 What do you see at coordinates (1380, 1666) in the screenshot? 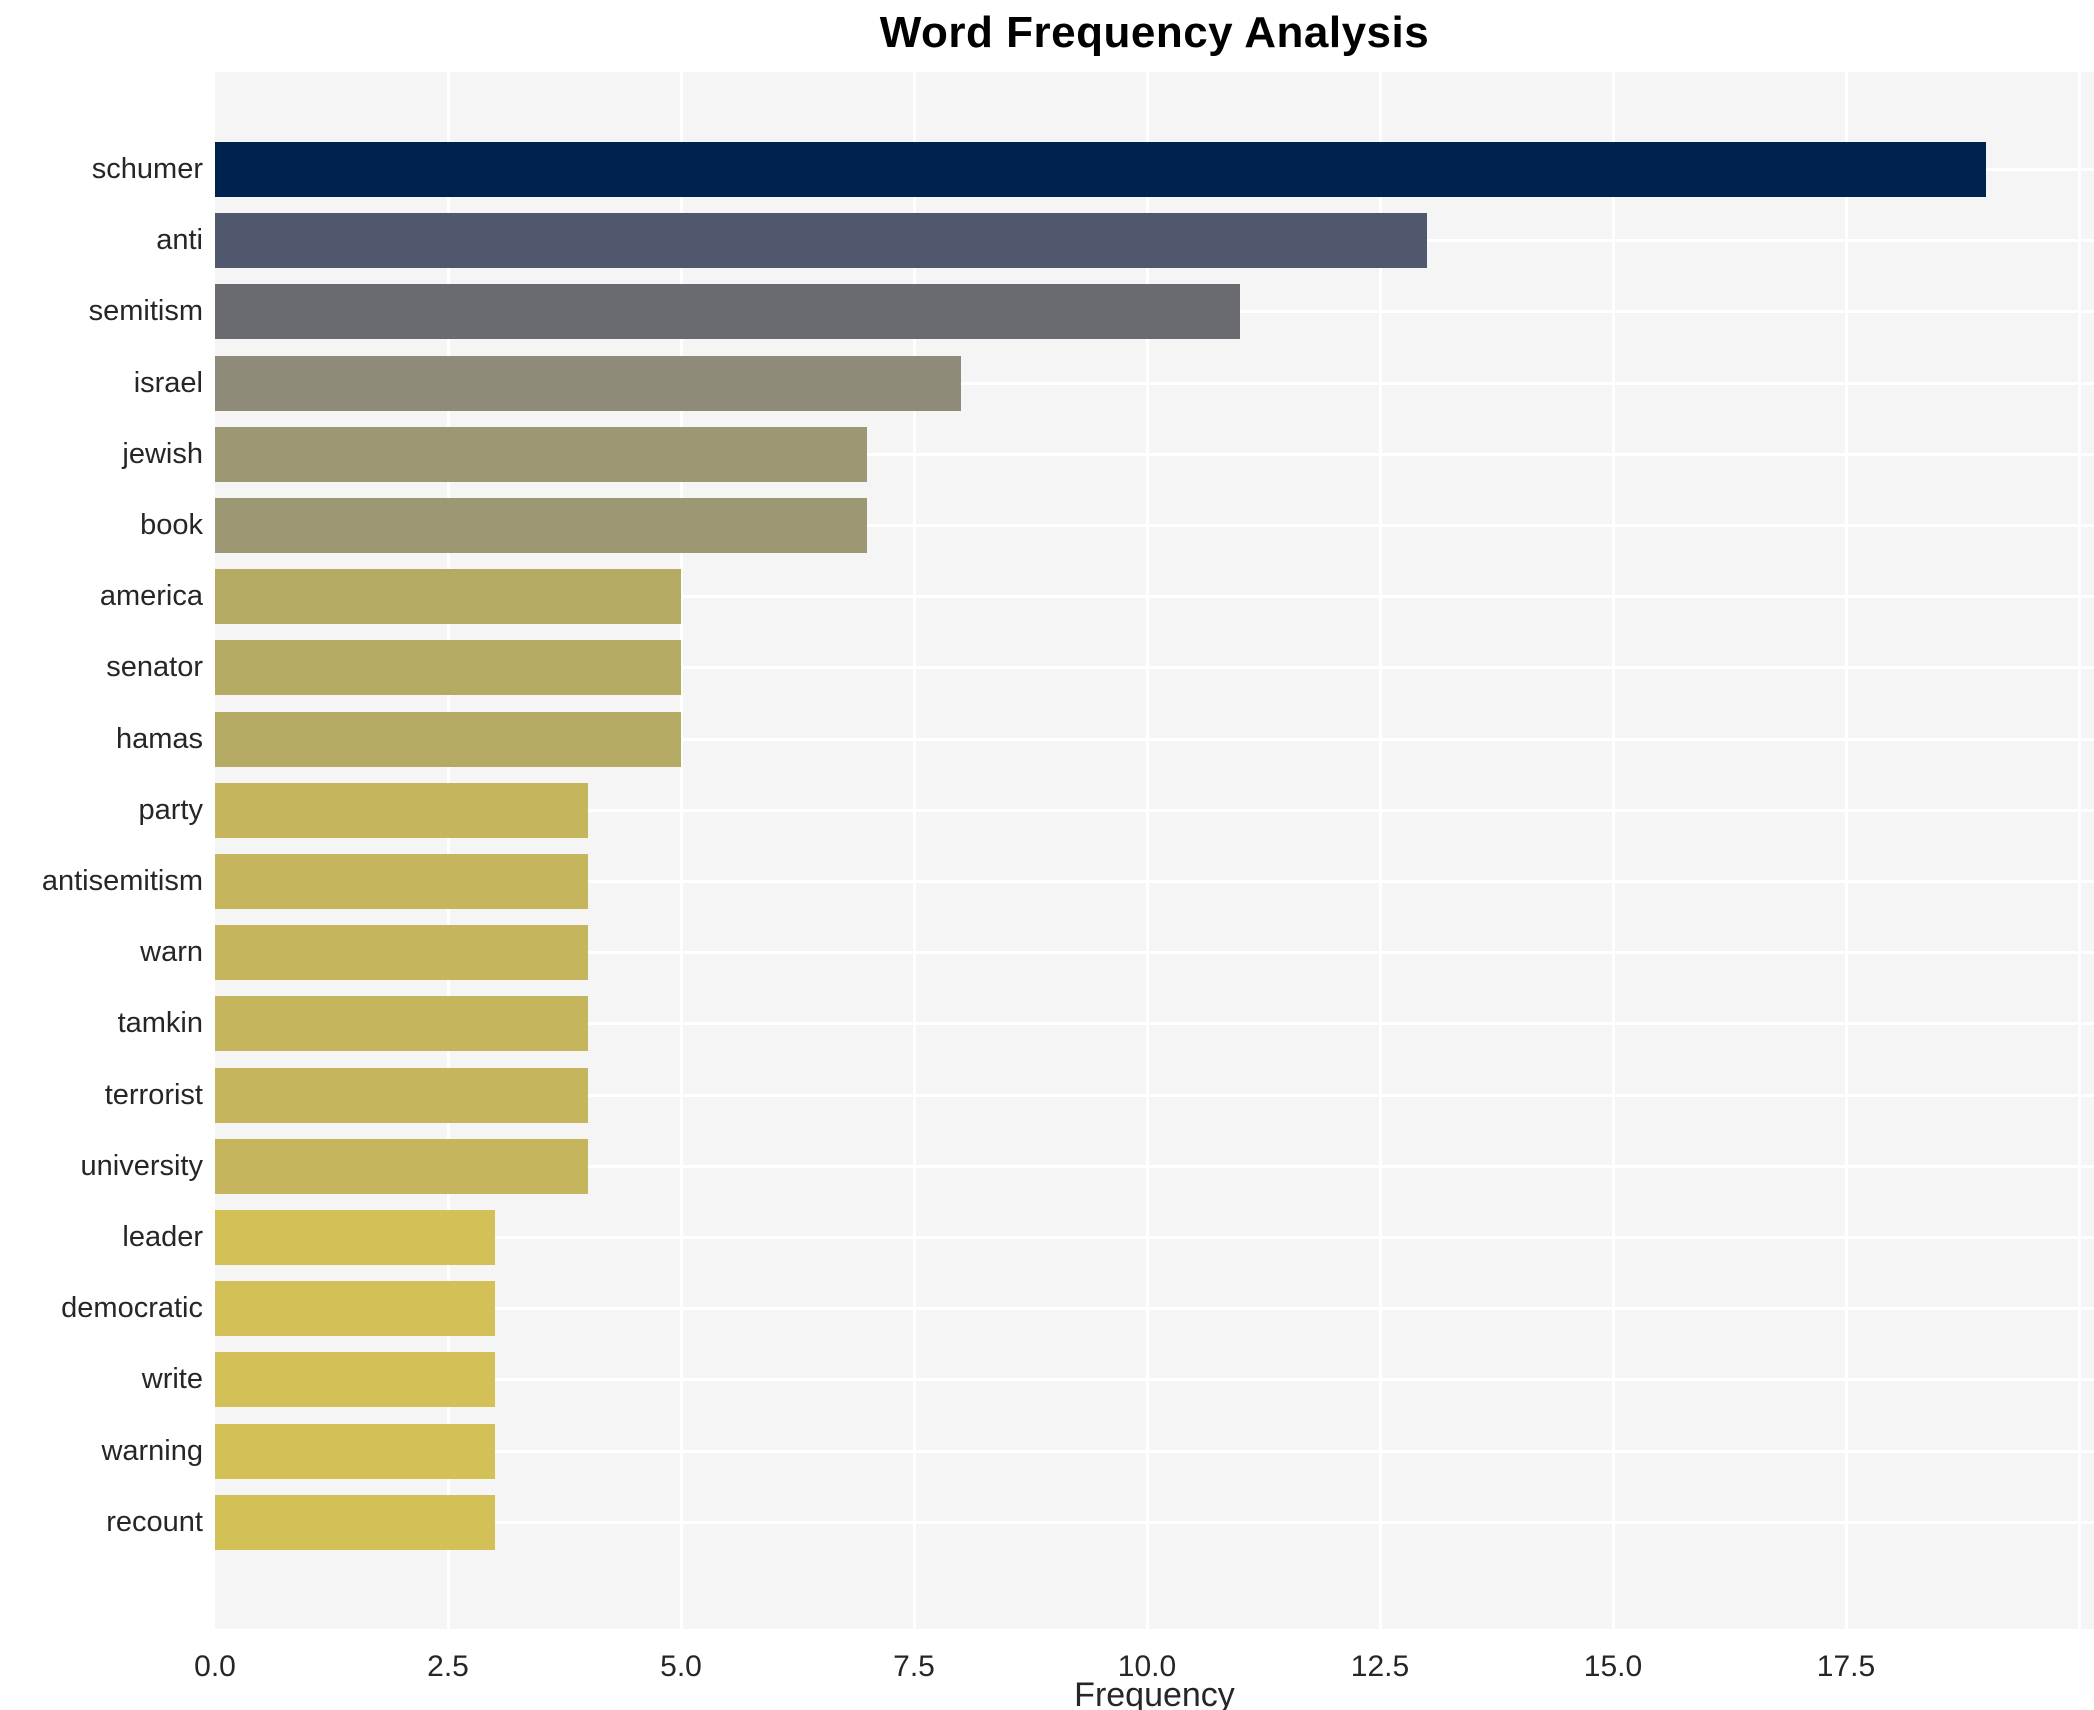
I see `x-tick-label-12.5: 12.5` at bounding box center [1380, 1666].